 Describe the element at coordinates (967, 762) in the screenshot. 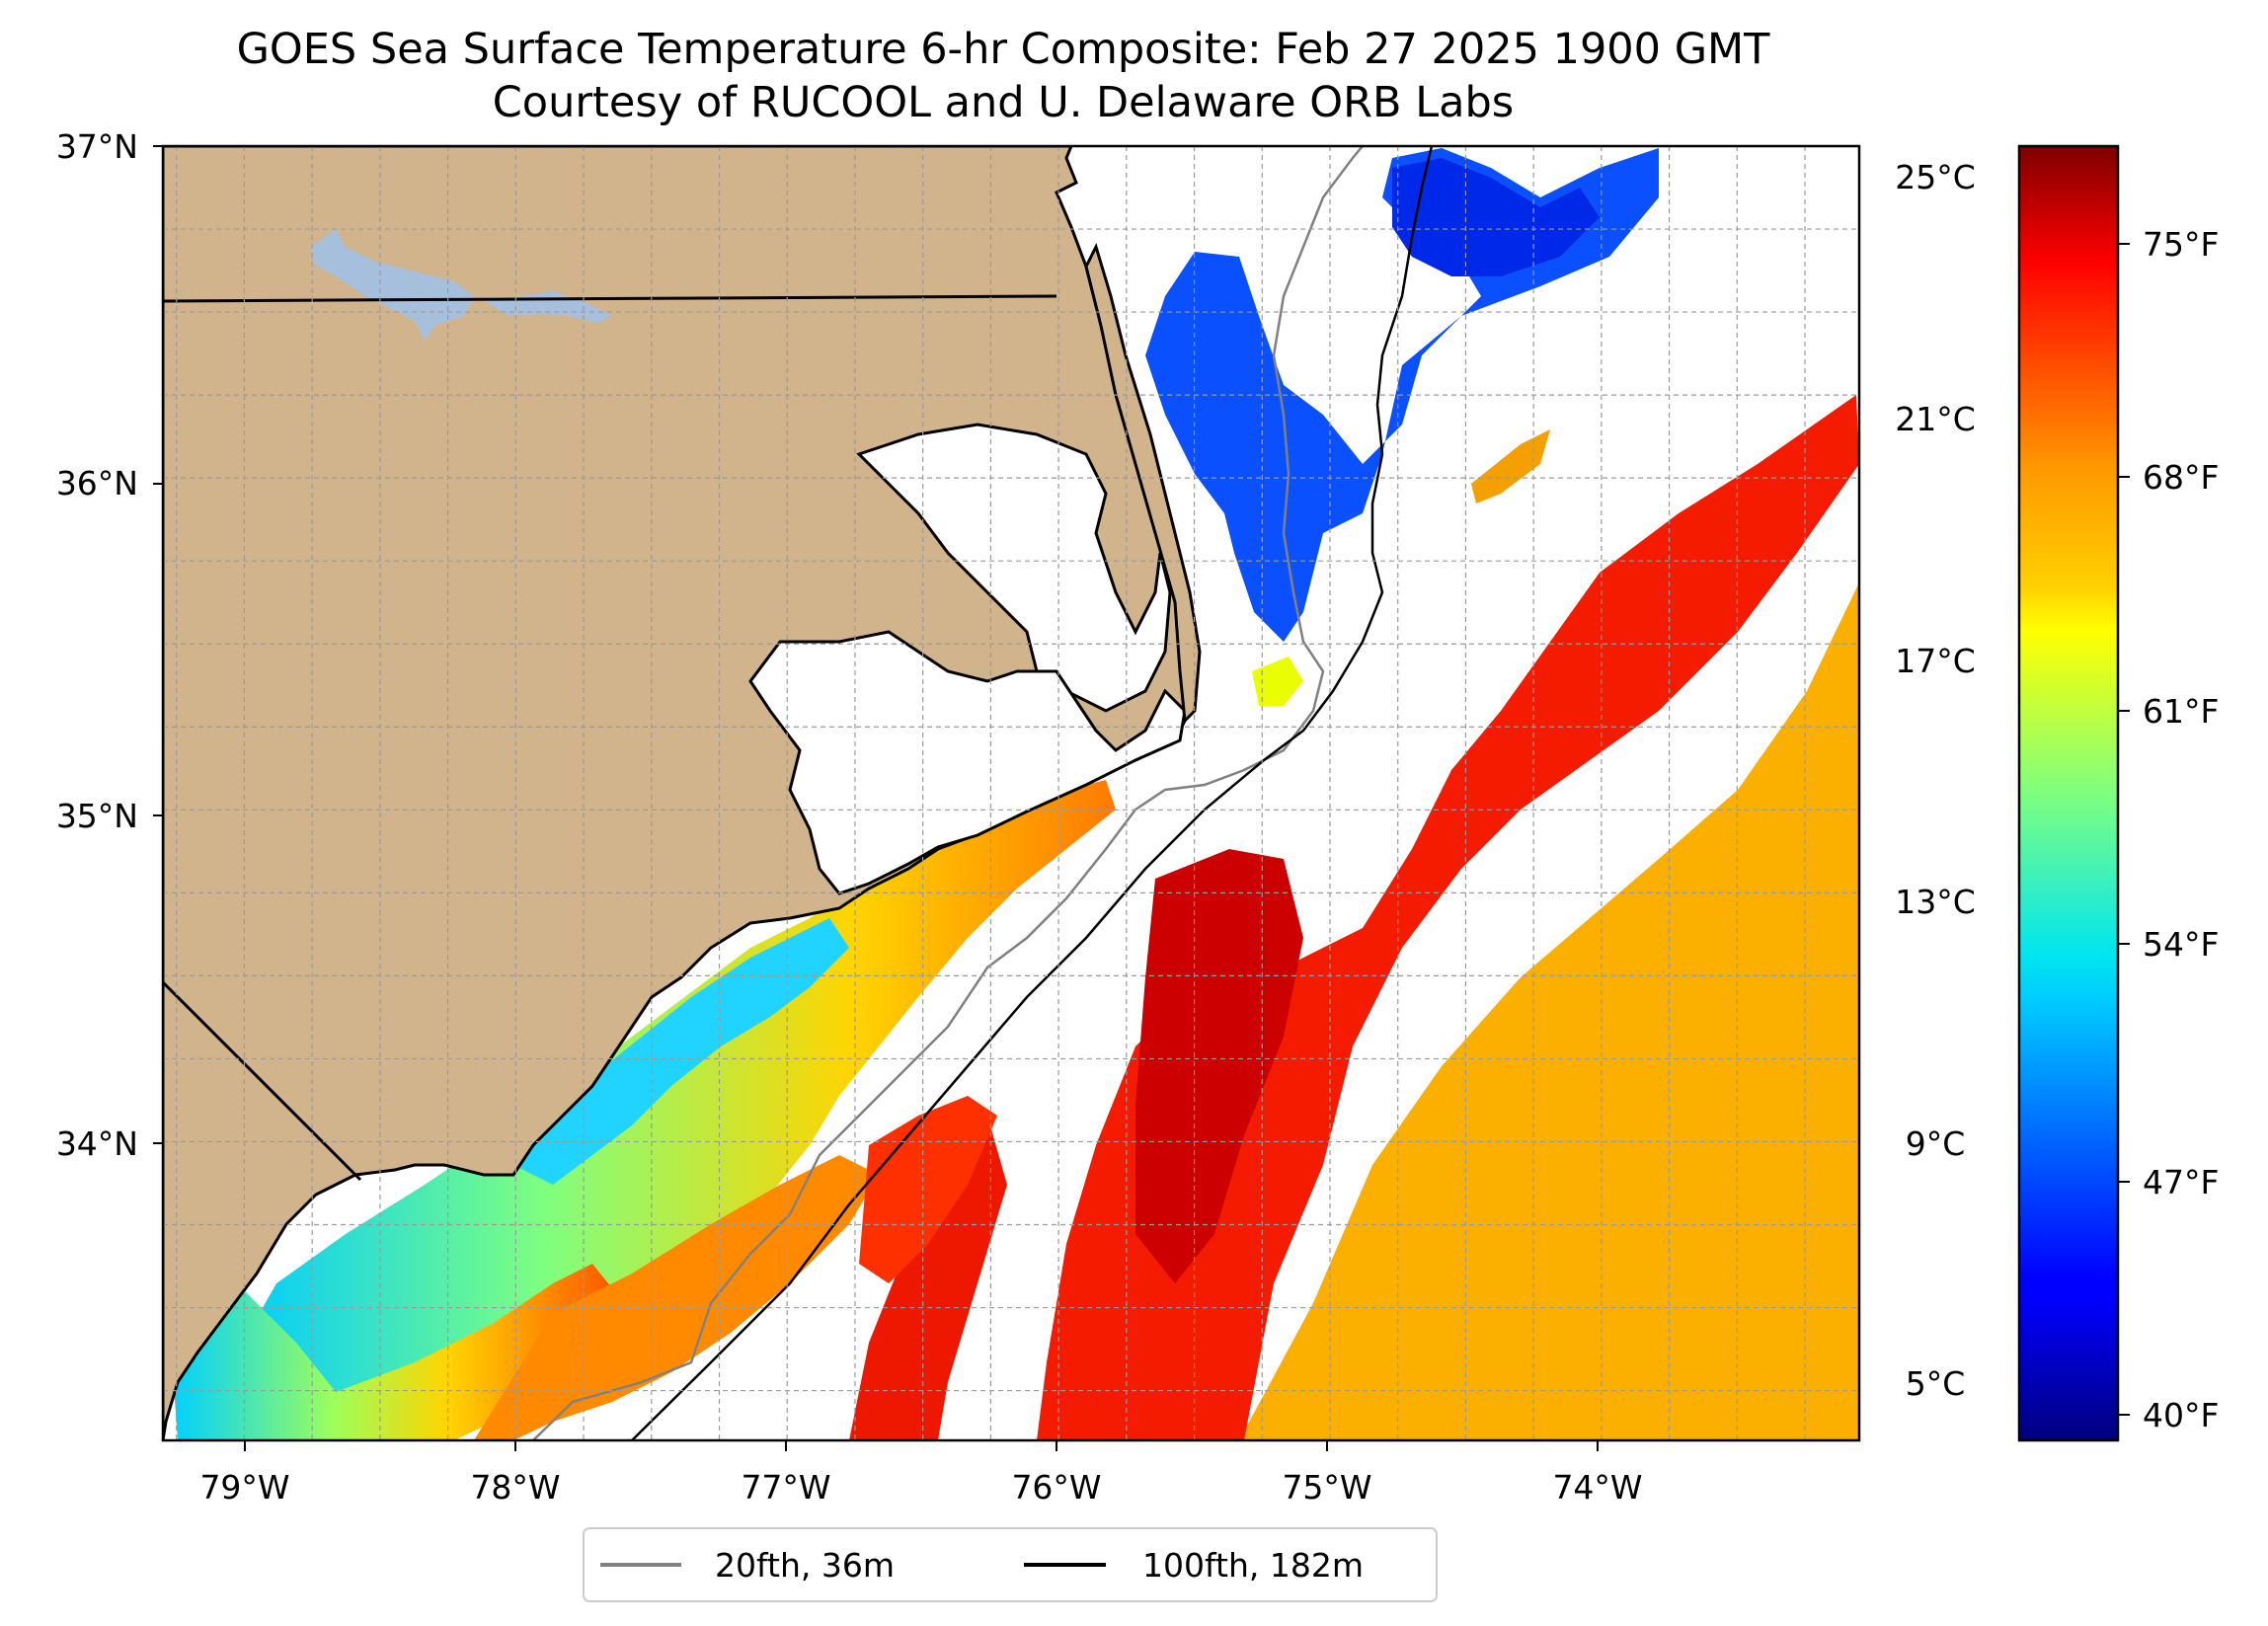

I see `pamlico-sound` at that location.